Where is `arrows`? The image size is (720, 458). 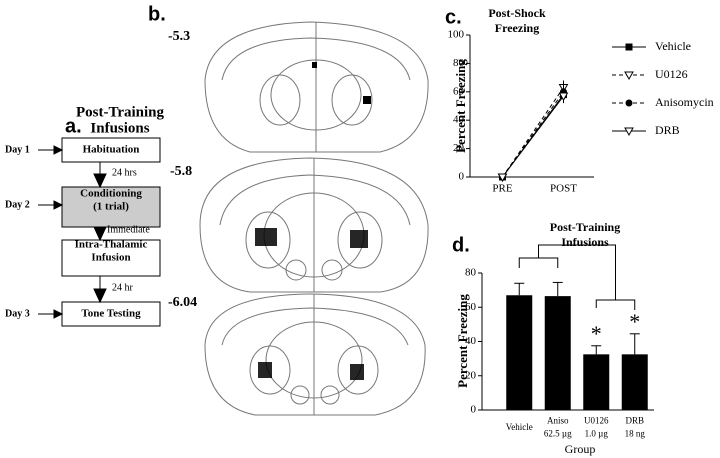
arrows is located at coordinates (72, 232).